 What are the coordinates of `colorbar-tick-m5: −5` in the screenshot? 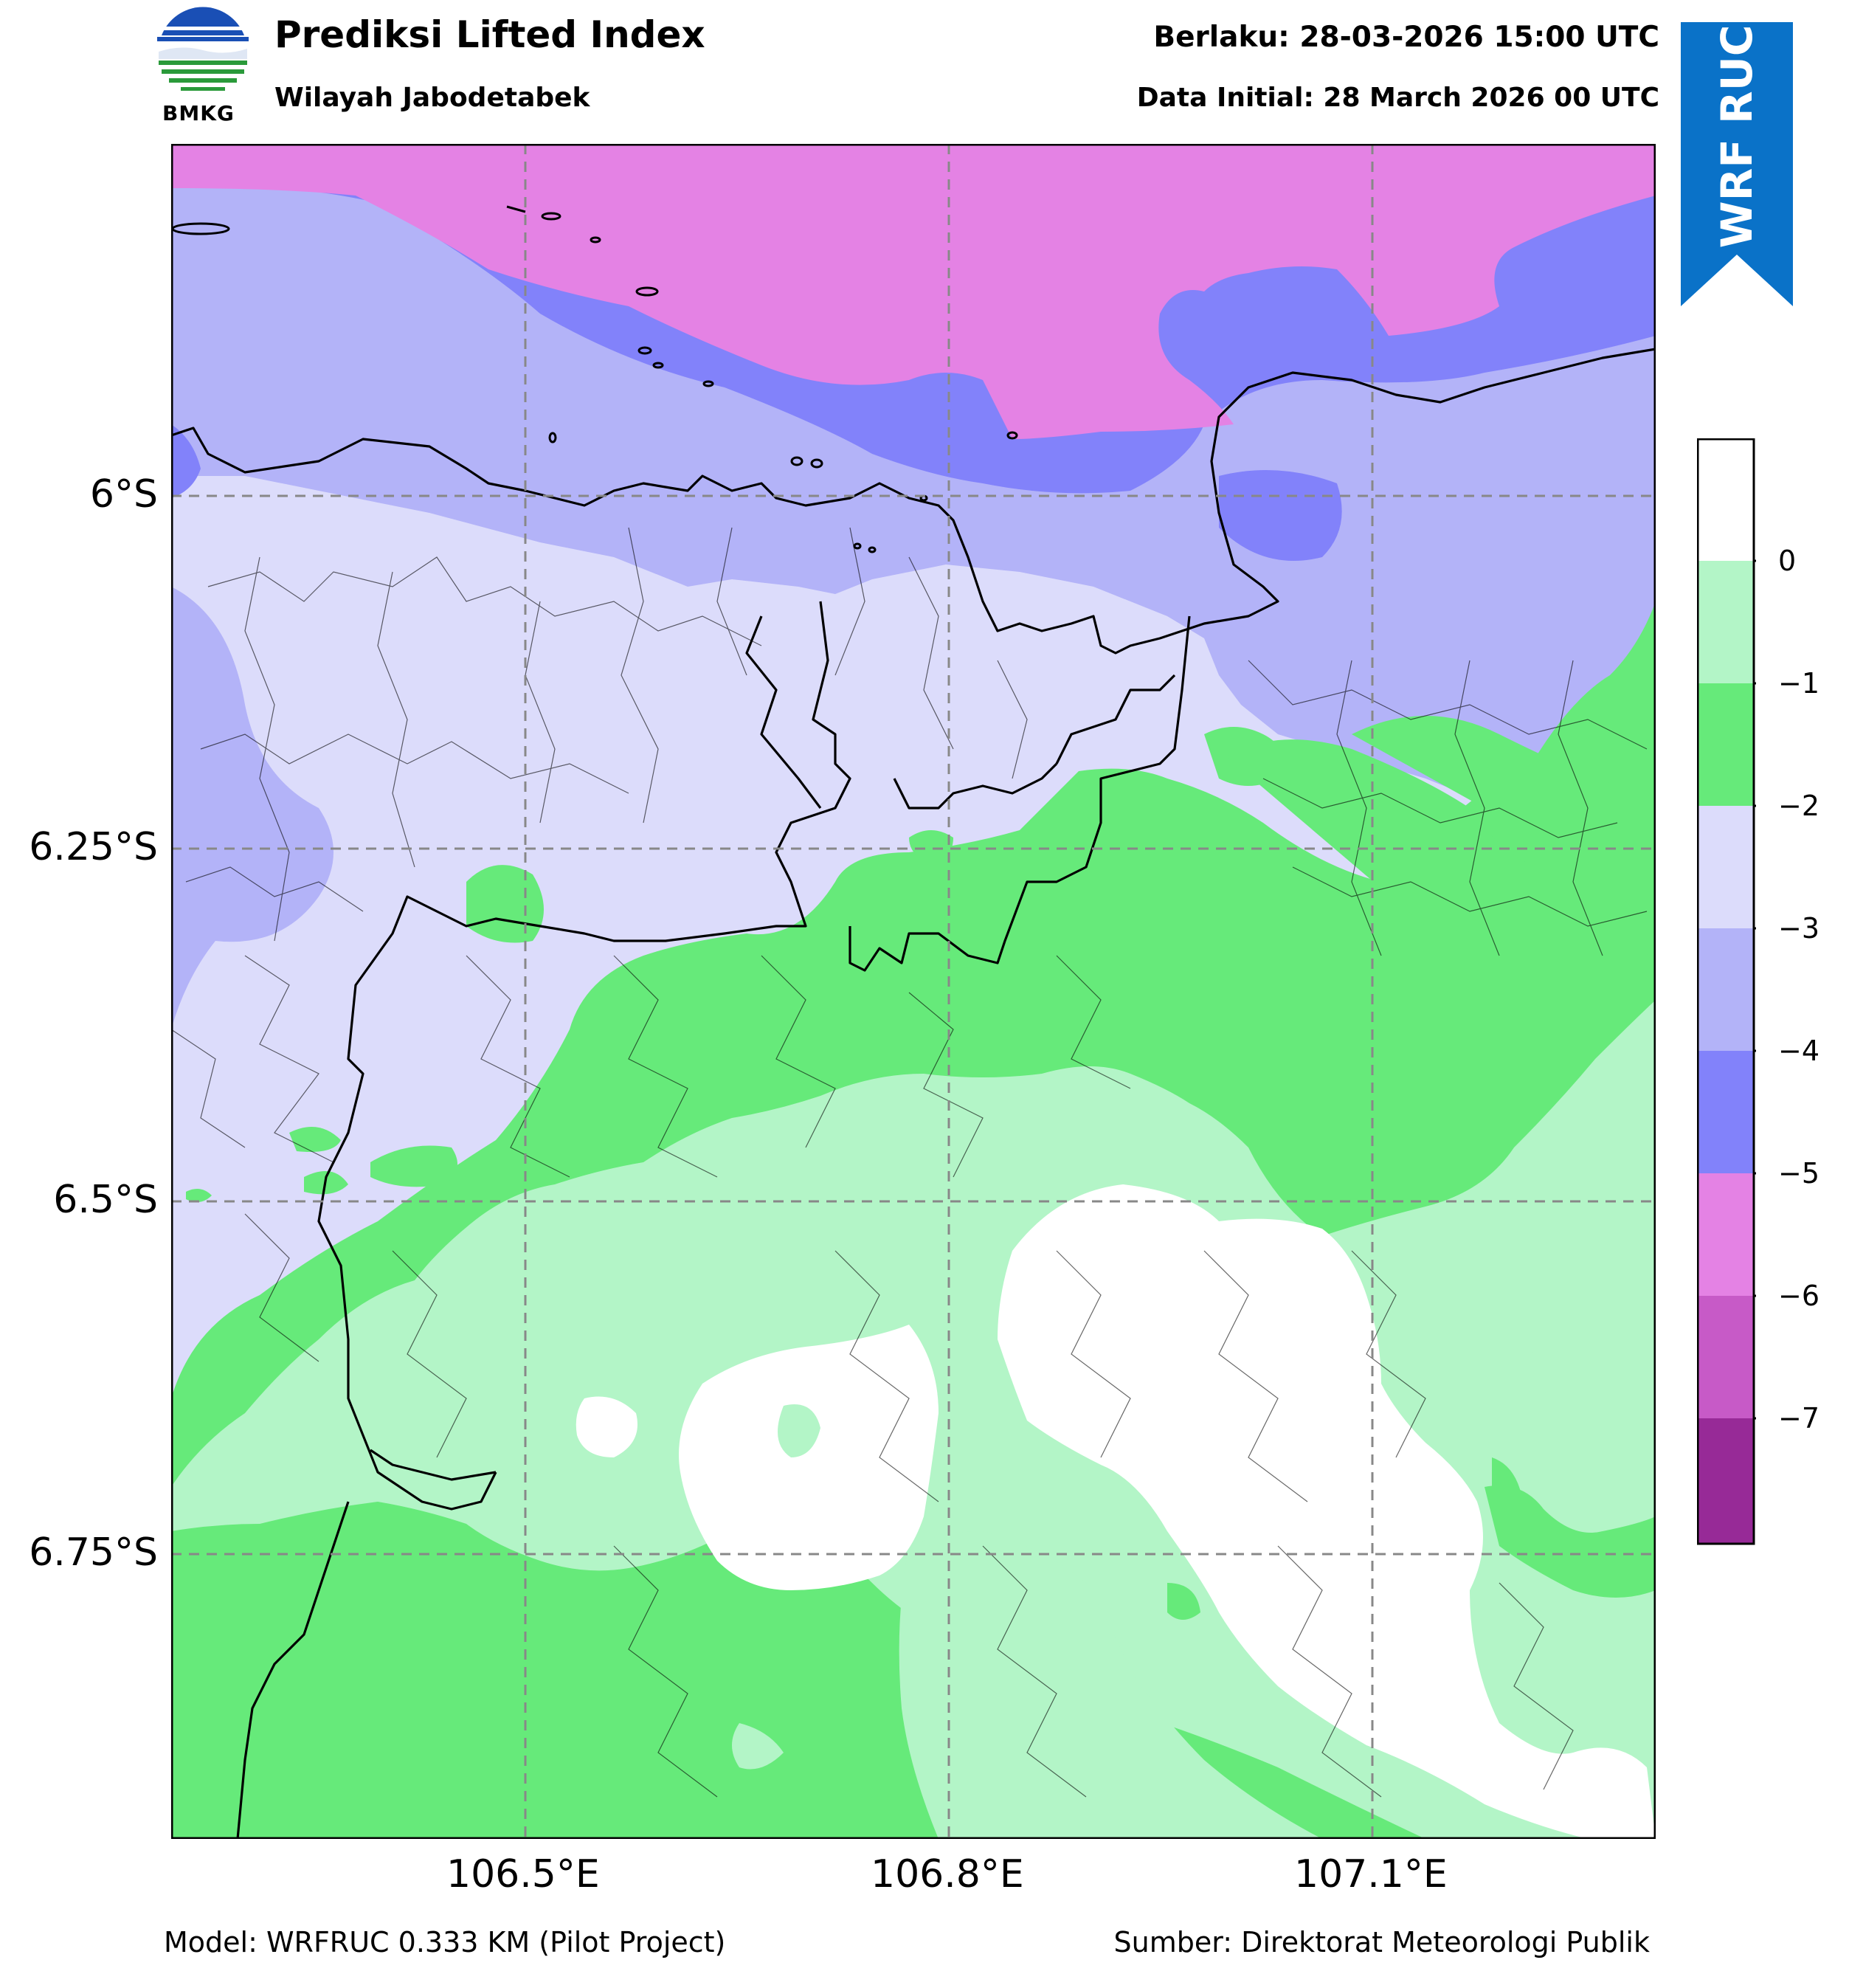 It's located at (1799, 1173).